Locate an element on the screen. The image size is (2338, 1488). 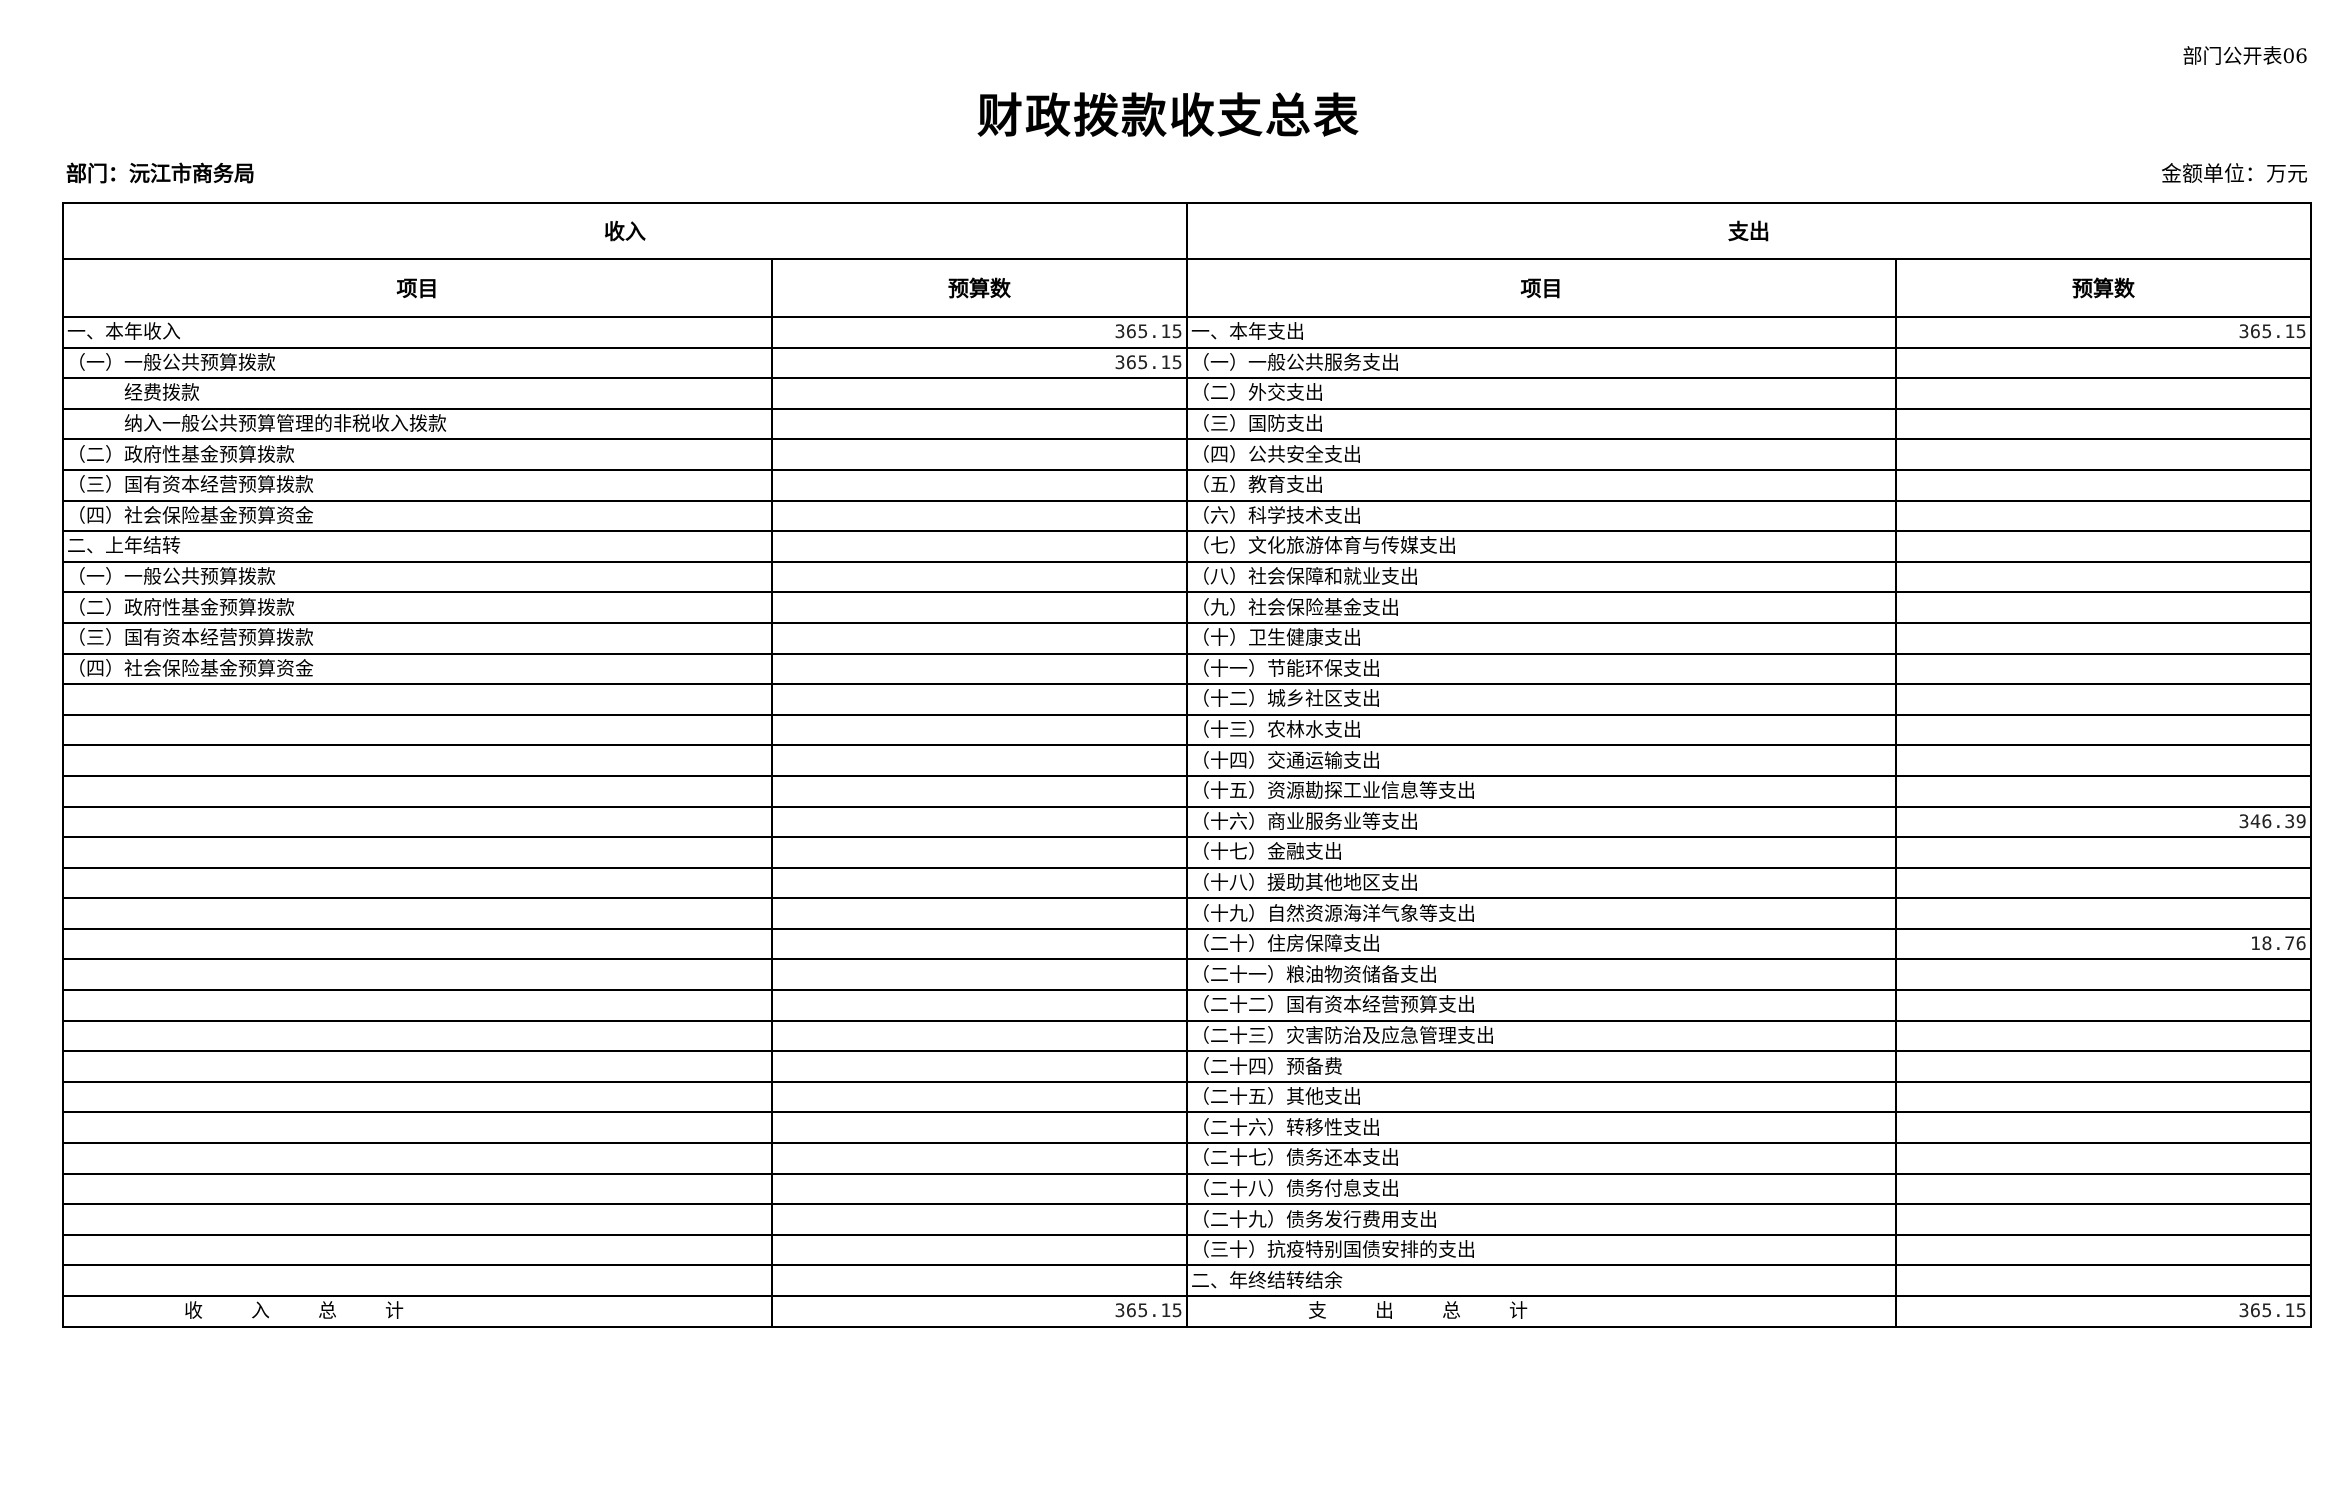
table-row: （二十二）国有资本经营预算支出 is located at coordinates (1187, 1005).